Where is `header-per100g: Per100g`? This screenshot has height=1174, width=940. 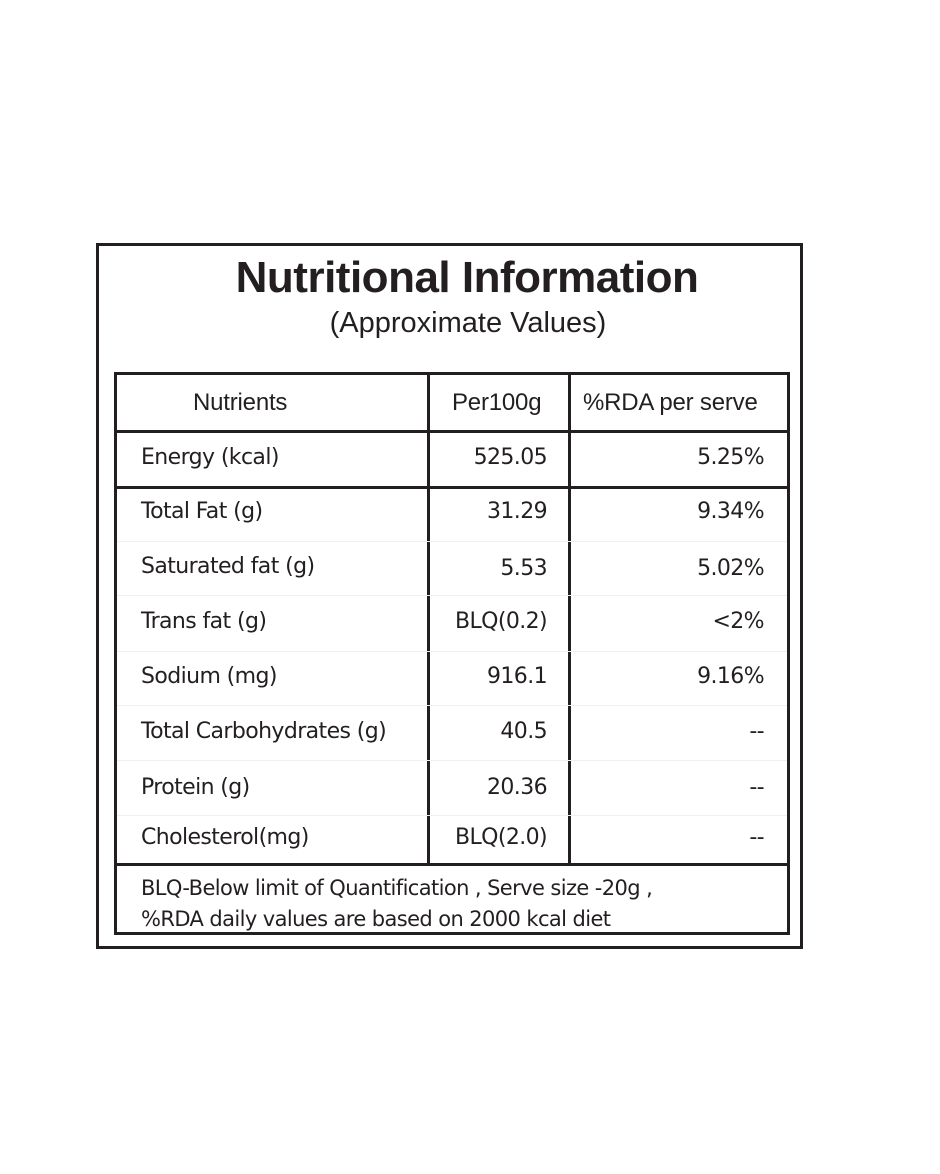 header-per100g: Per100g is located at coordinates (497, 402).